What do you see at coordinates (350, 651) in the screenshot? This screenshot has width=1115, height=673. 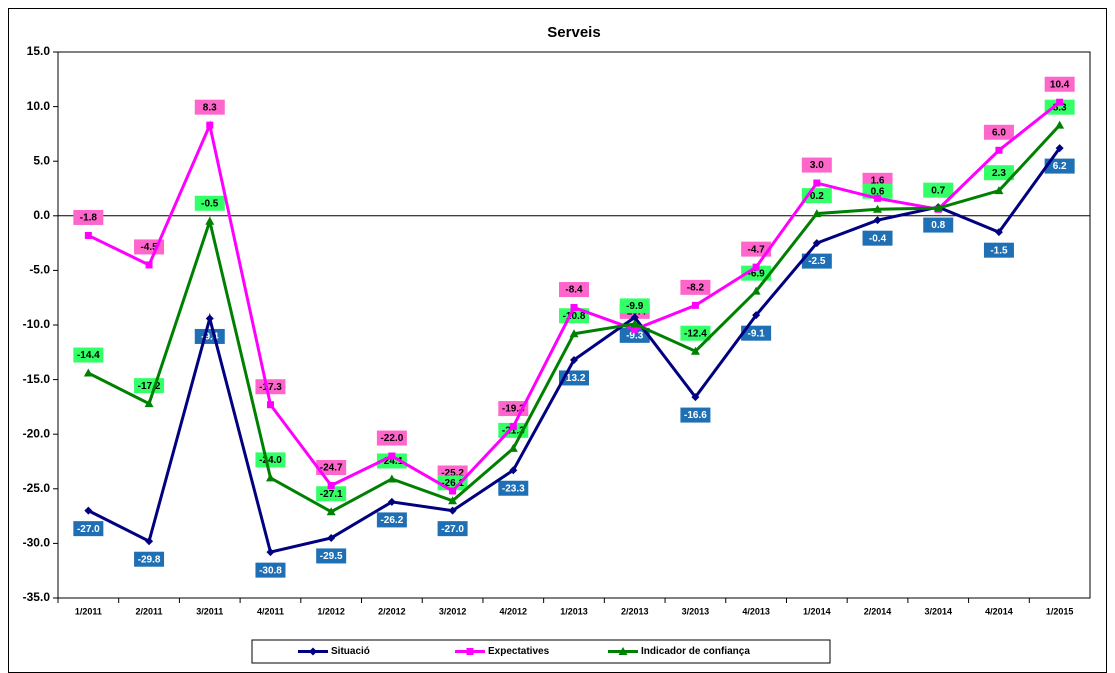 I see `legend-label: Situació` at bounding box center [350, 651].